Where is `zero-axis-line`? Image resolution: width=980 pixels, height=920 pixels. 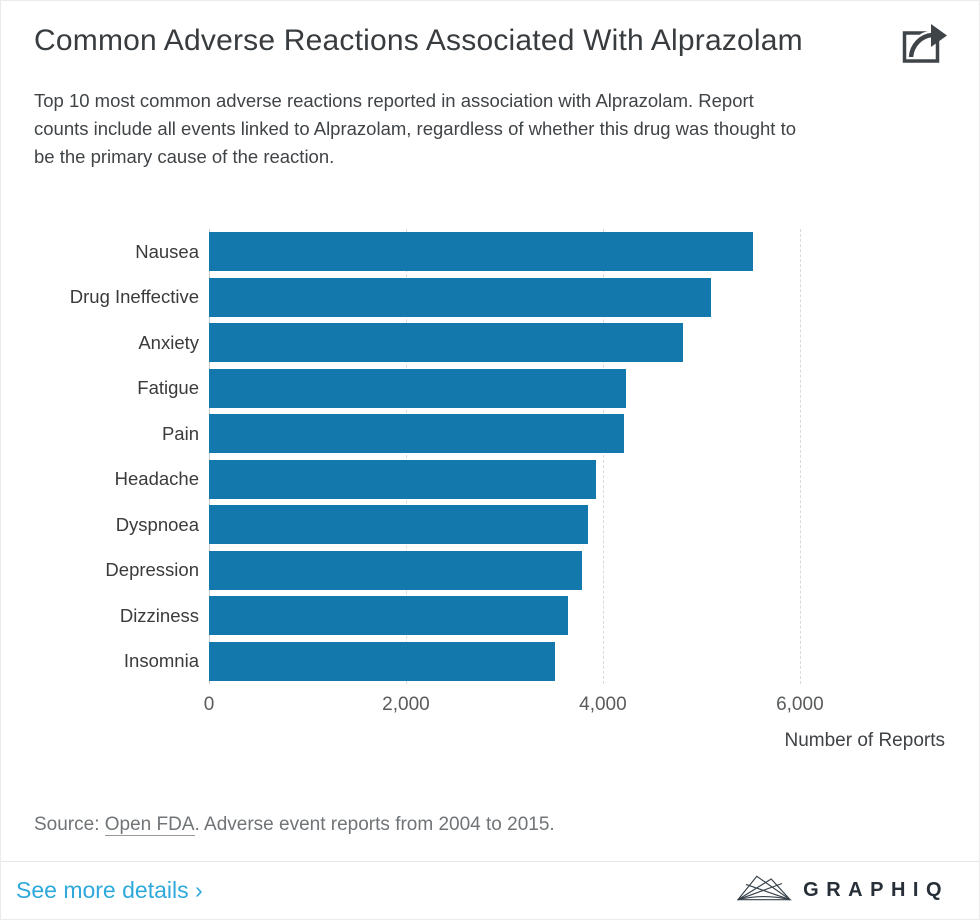 zero-axis-line is located at coordinates (209, 456).